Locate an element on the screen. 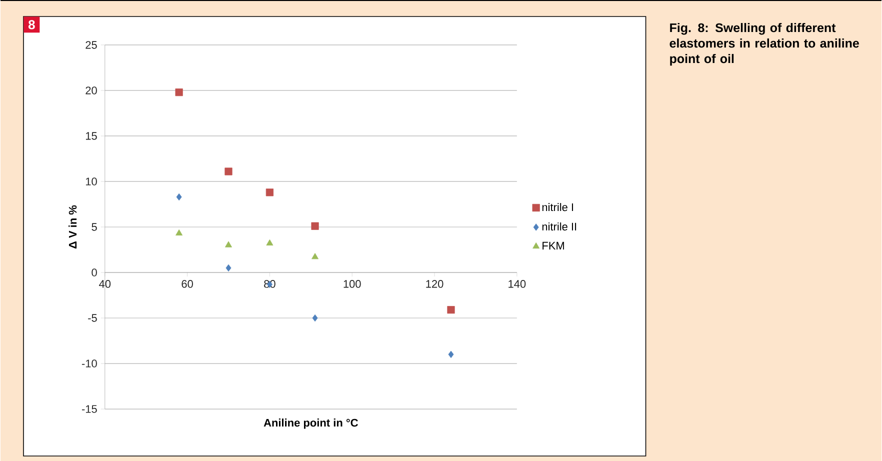 Image resolution: width=882 pixels, height=461 pixels. y-tick-label: 25 is located at coordinates (91, 45).